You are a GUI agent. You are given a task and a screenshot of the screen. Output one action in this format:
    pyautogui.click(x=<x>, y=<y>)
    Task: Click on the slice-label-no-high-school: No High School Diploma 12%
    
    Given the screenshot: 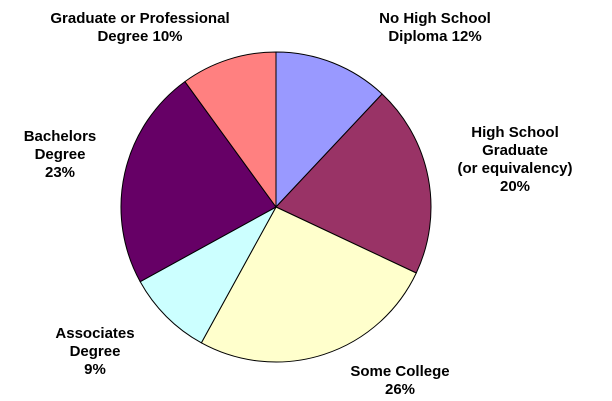 What is the action you would take?
    pyautogui.click(x=435, y=27)
    